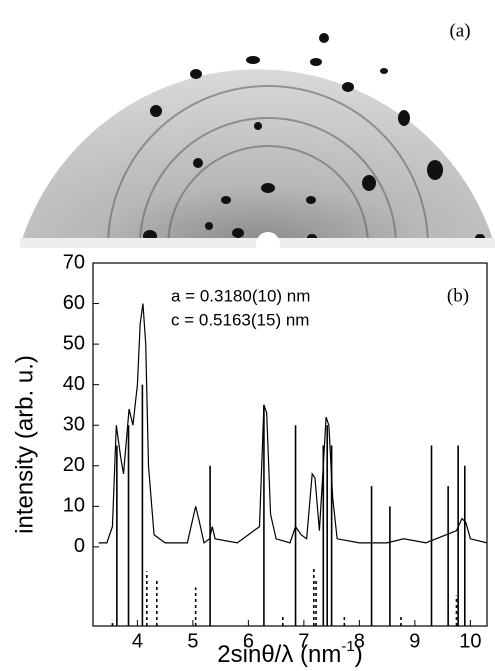  I want to click on x-tick-label: 8, so click(359, 641).